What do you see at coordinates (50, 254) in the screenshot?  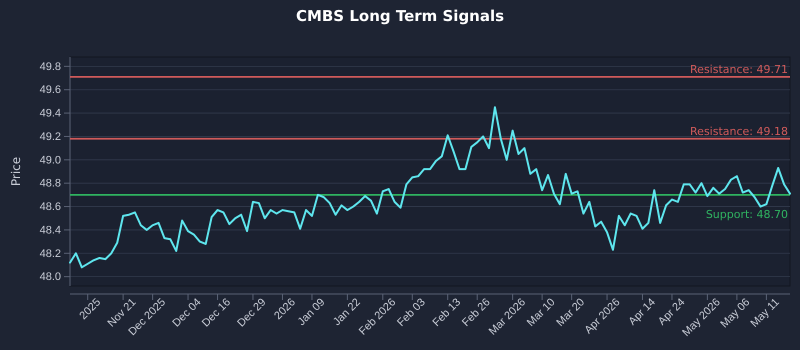 I see `y-tick-label: 48.2` at bounding box center [50, 254].